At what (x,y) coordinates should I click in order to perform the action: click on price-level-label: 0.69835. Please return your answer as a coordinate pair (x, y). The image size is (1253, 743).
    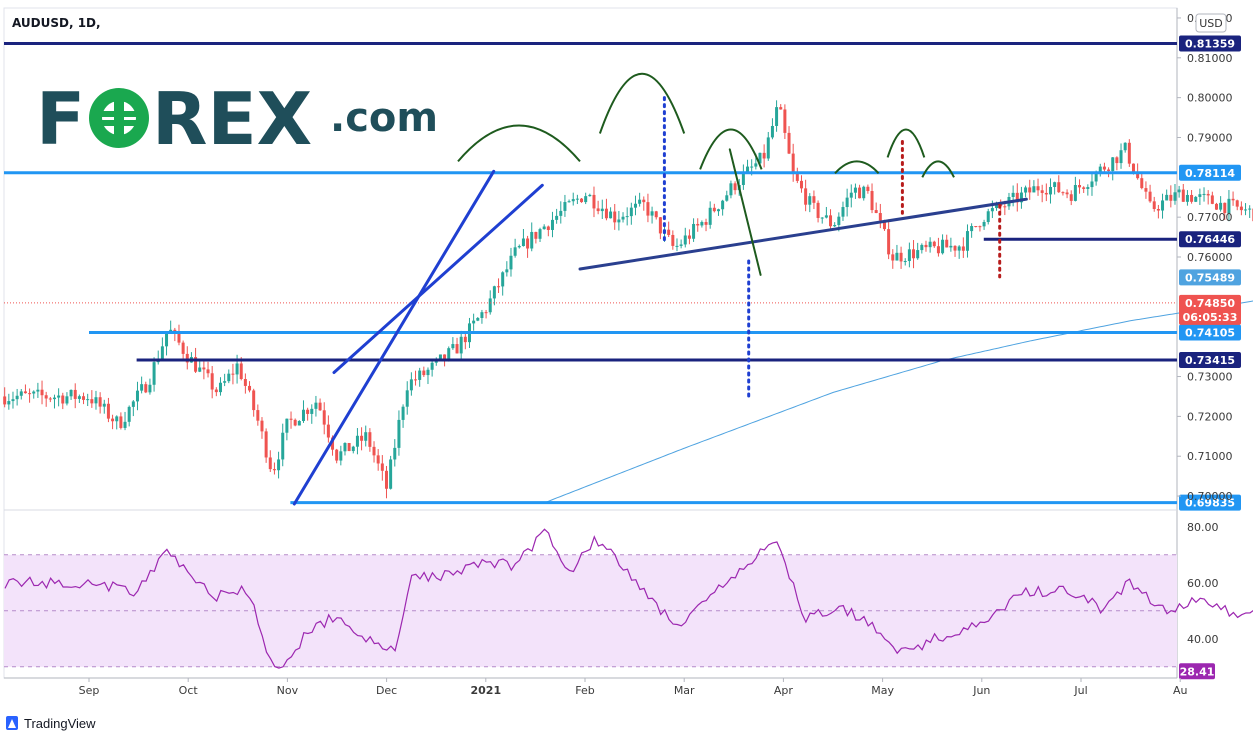
    Looking at the image, I should click on (1210, 503).